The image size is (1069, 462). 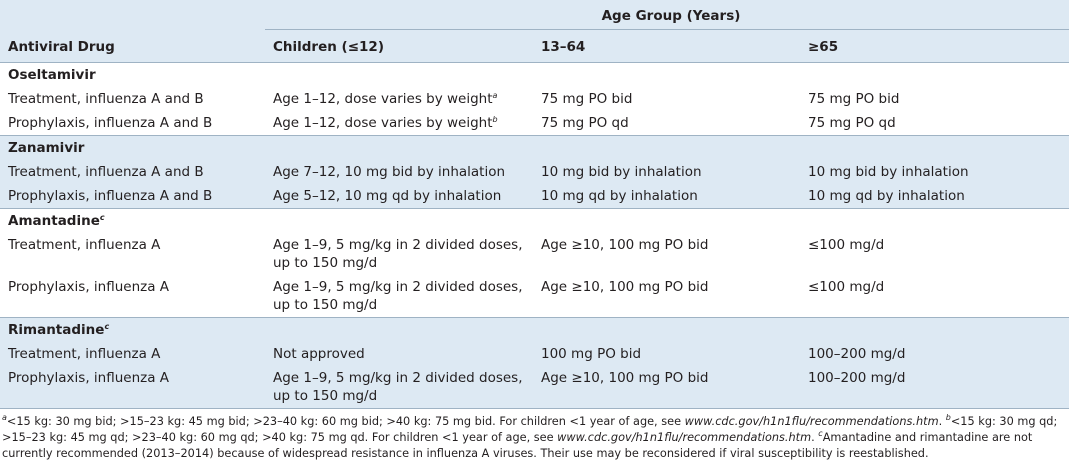 What do you see at coordinates (54, 221) in the screenshot?
I see `cell-text: Amantadine` at bounding box center [54, 221].